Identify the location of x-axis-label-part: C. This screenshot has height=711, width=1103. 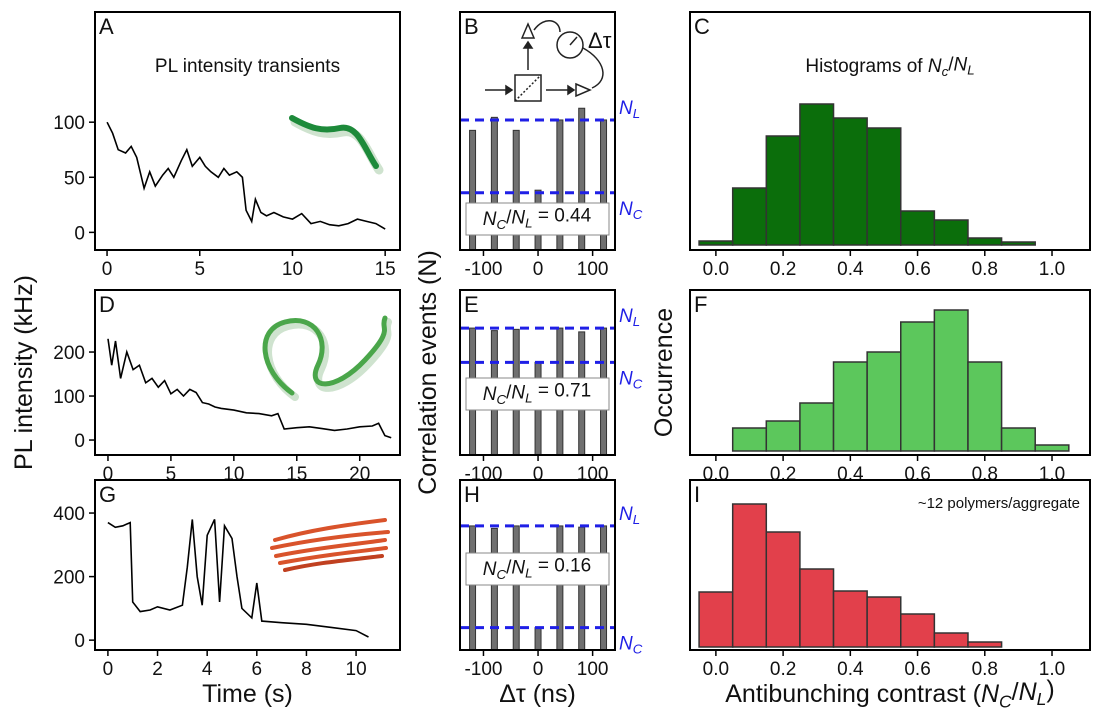
(1005, 701).